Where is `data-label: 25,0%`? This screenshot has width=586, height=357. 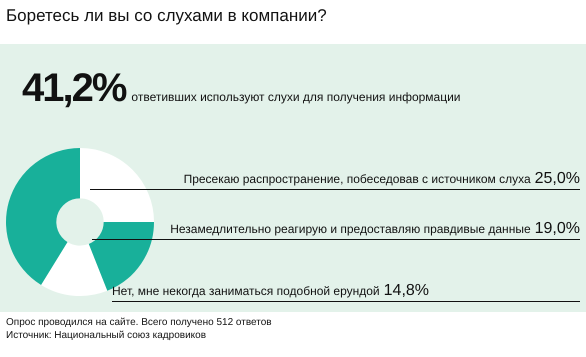
data-label: 25,0% is located at coordinates (557, 178).